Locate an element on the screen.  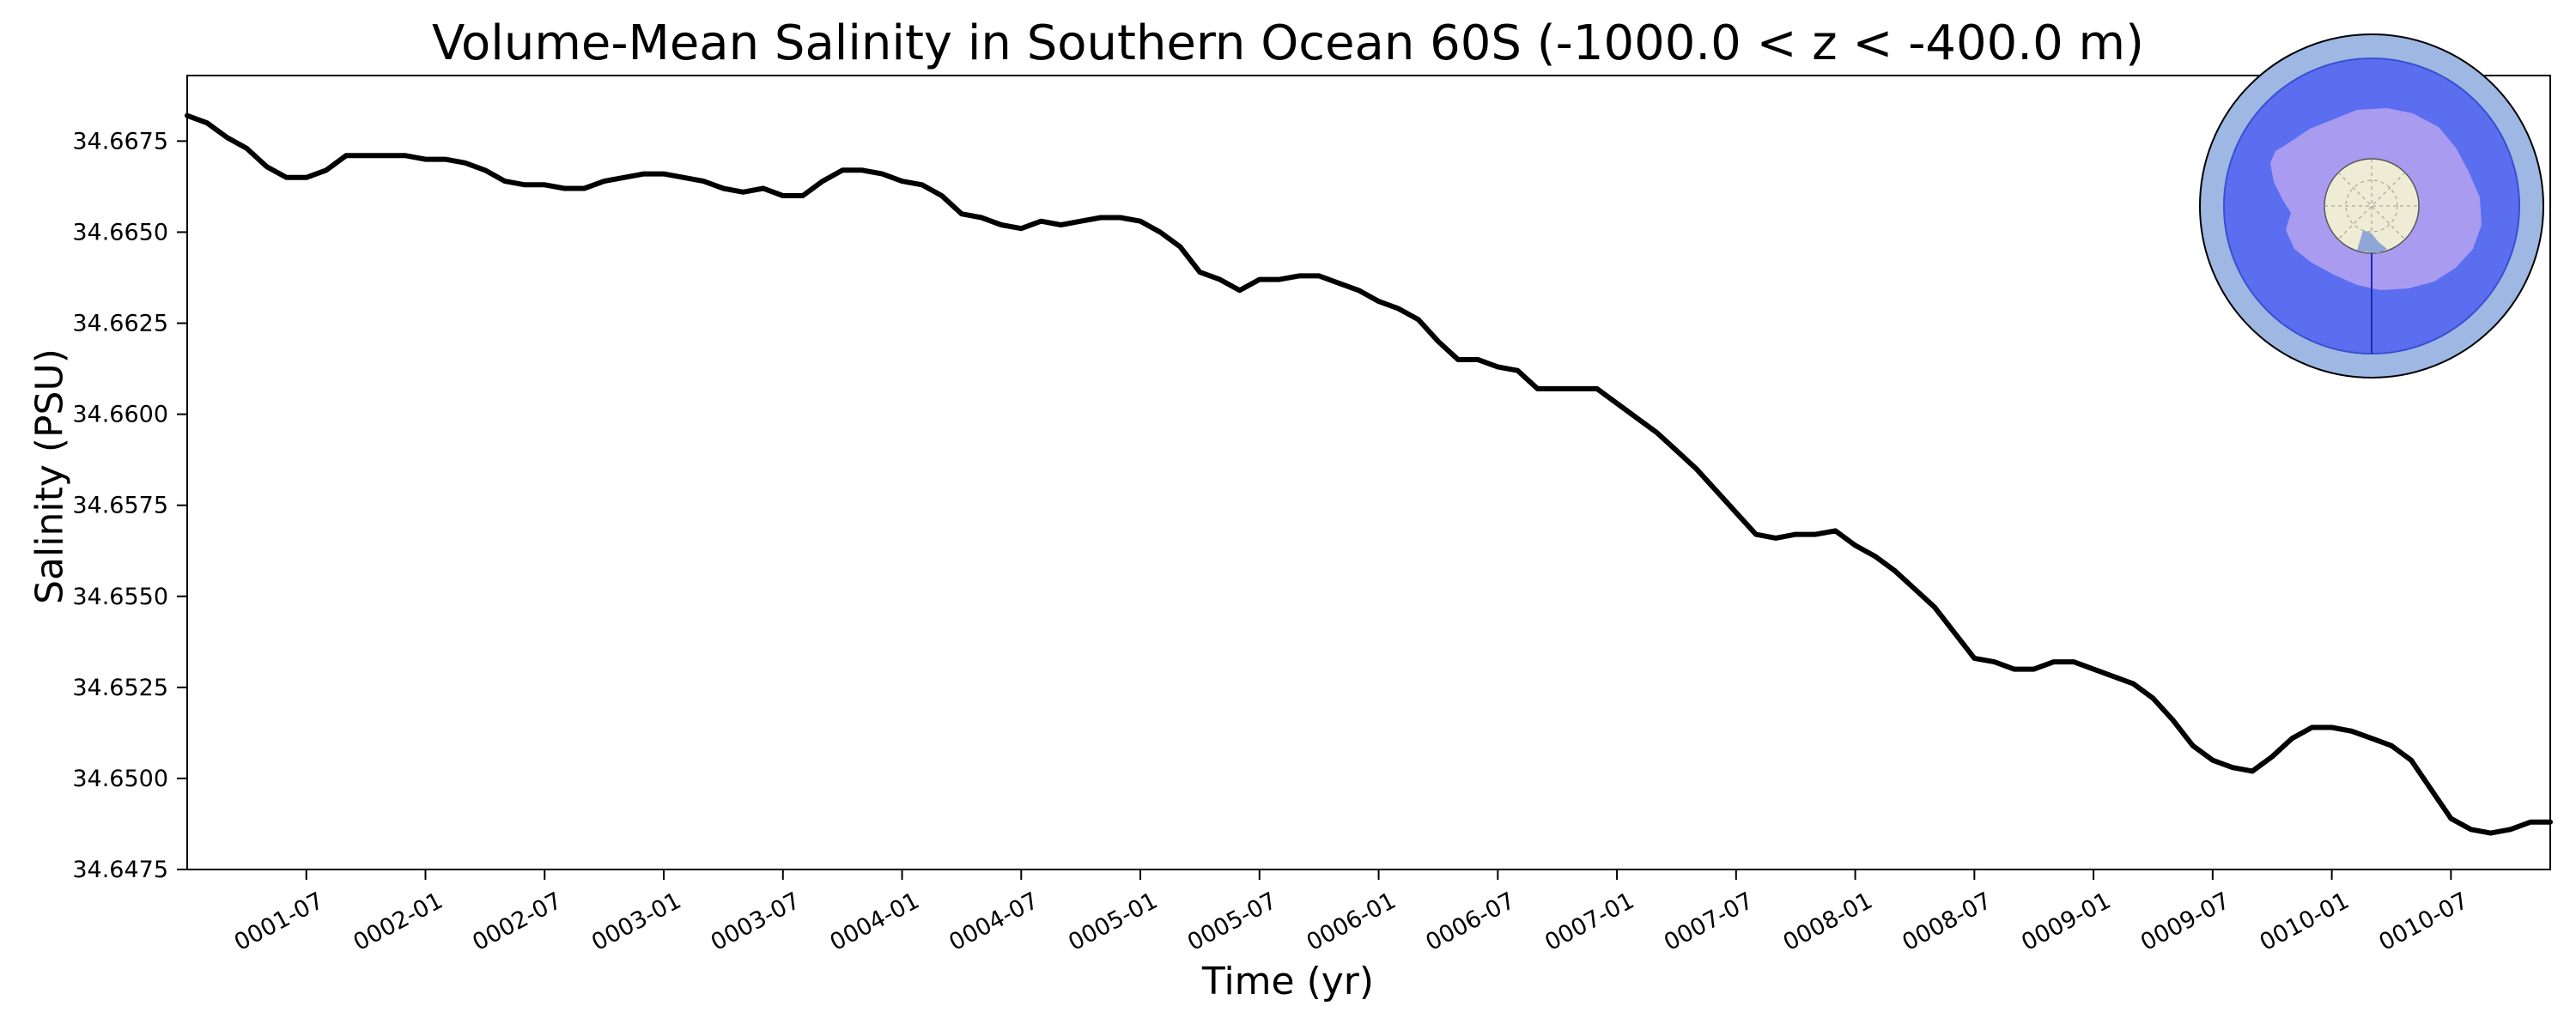
x-tick-label: 0003-01 is located at coordinates (636, 922).